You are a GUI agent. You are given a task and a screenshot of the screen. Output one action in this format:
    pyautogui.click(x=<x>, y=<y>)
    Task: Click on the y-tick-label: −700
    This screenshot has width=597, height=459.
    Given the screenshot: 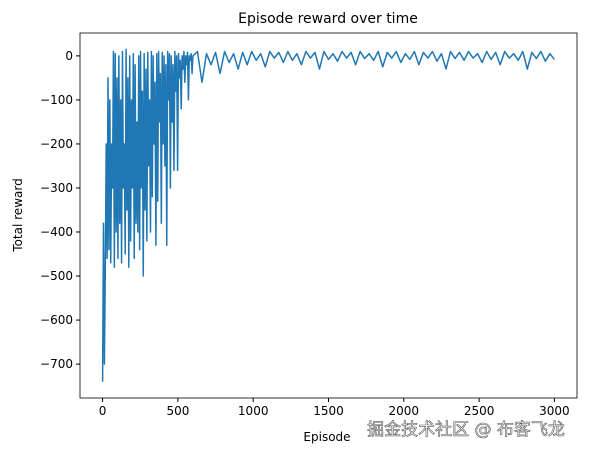 What is the action you would take?
    pyautogui.click(x=56, y=364)
    